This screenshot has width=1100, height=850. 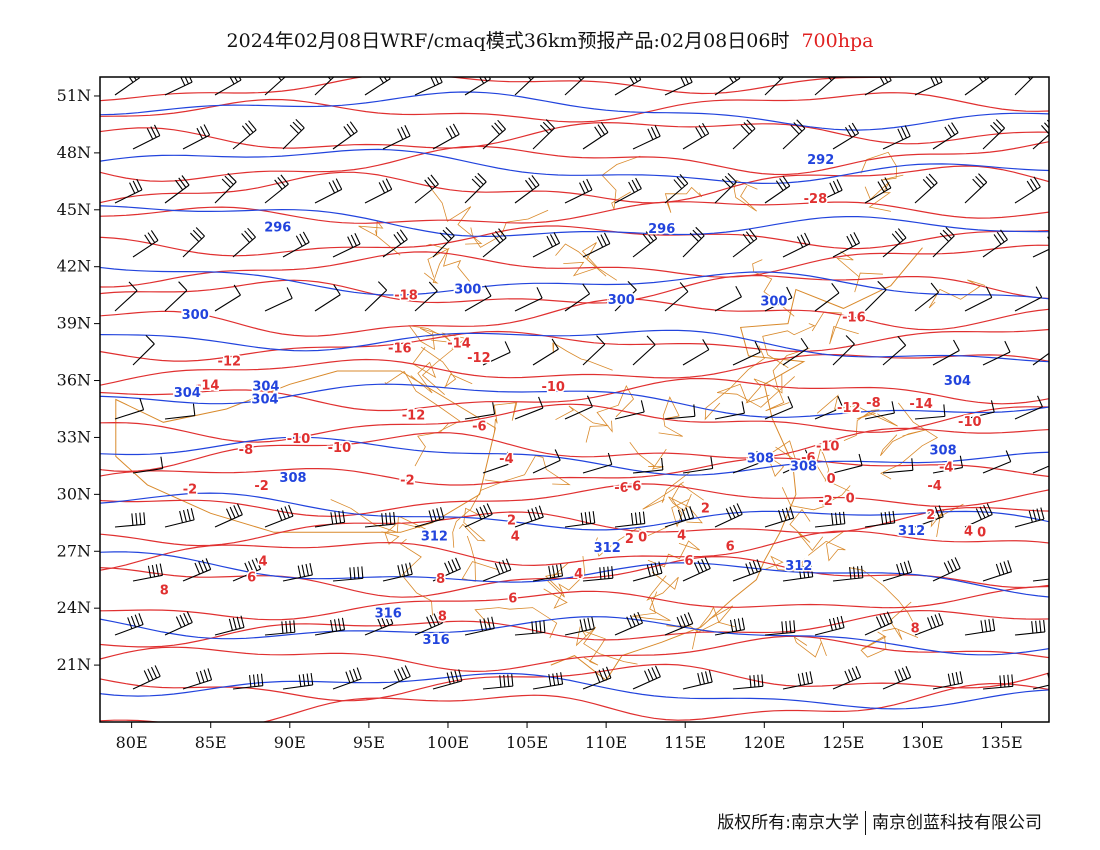 What do you see at coordinates (574, 346) in the screenshot?
I see `height-contour-line` at bounding box center [574, 346].